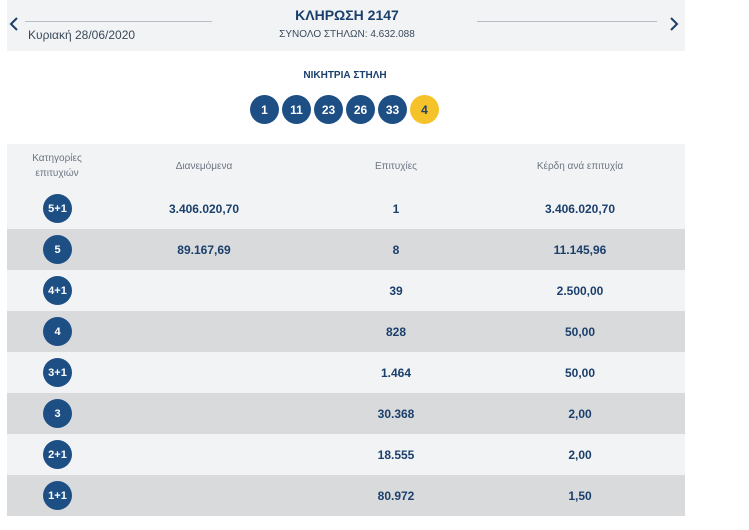 The image size is (749, 530). Describe the element at coordinates (360, 109) in the screenshot. I see `number-ball: 26` at that location.